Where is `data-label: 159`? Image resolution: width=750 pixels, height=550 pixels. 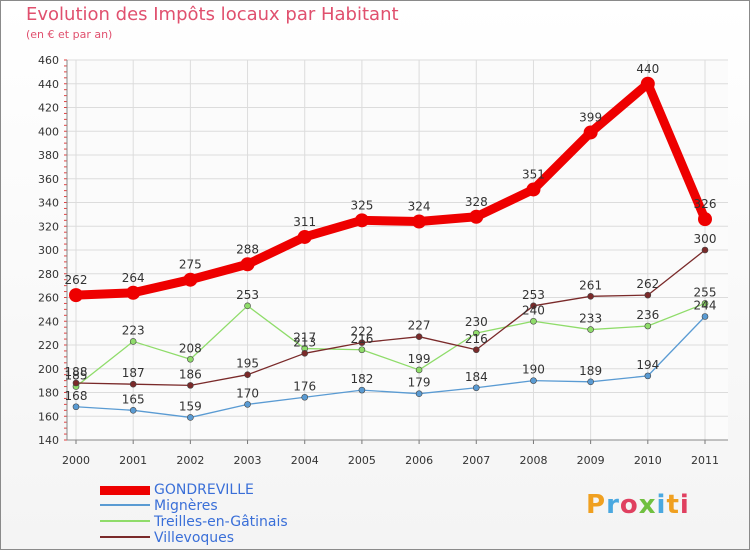
data-label: 159 is located at coordinates (190, 406).